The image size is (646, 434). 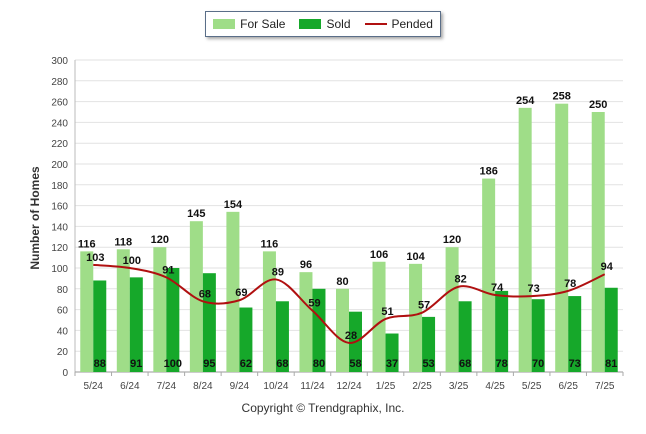 What do you see at coordinates (59, 82) in the screenshot?
I see `y-tick-label: 280` at bounding box center [59, 82].